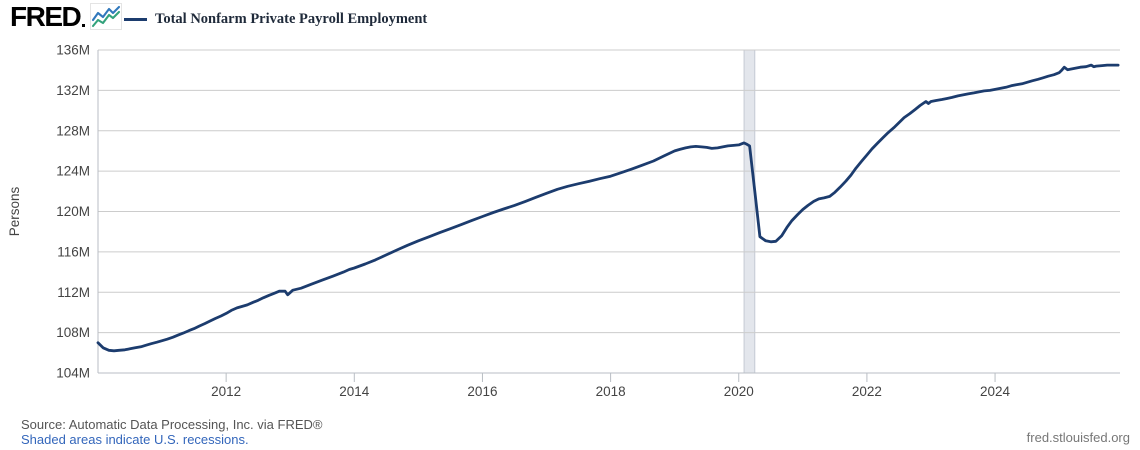 This screenshot has width=1140, height=450. What do you see at coordinates (135, 439) in the screenshot?
I see `recession-note-link: Shaded areas indicate U.S. recessions.` at bounding box center [135, 439].